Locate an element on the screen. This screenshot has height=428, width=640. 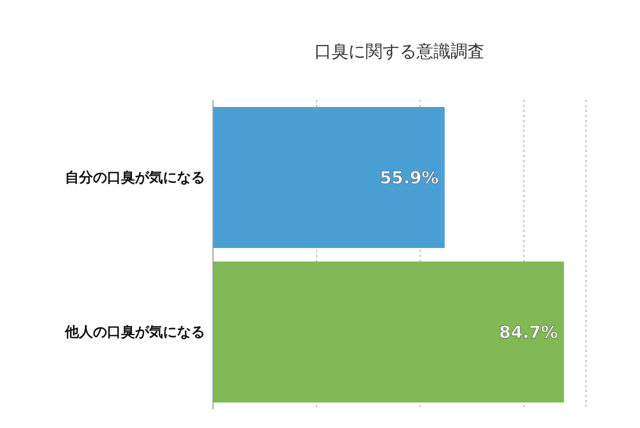
y-tick-label: 他人の口臭が気になる is located at coordinates (134, 332).